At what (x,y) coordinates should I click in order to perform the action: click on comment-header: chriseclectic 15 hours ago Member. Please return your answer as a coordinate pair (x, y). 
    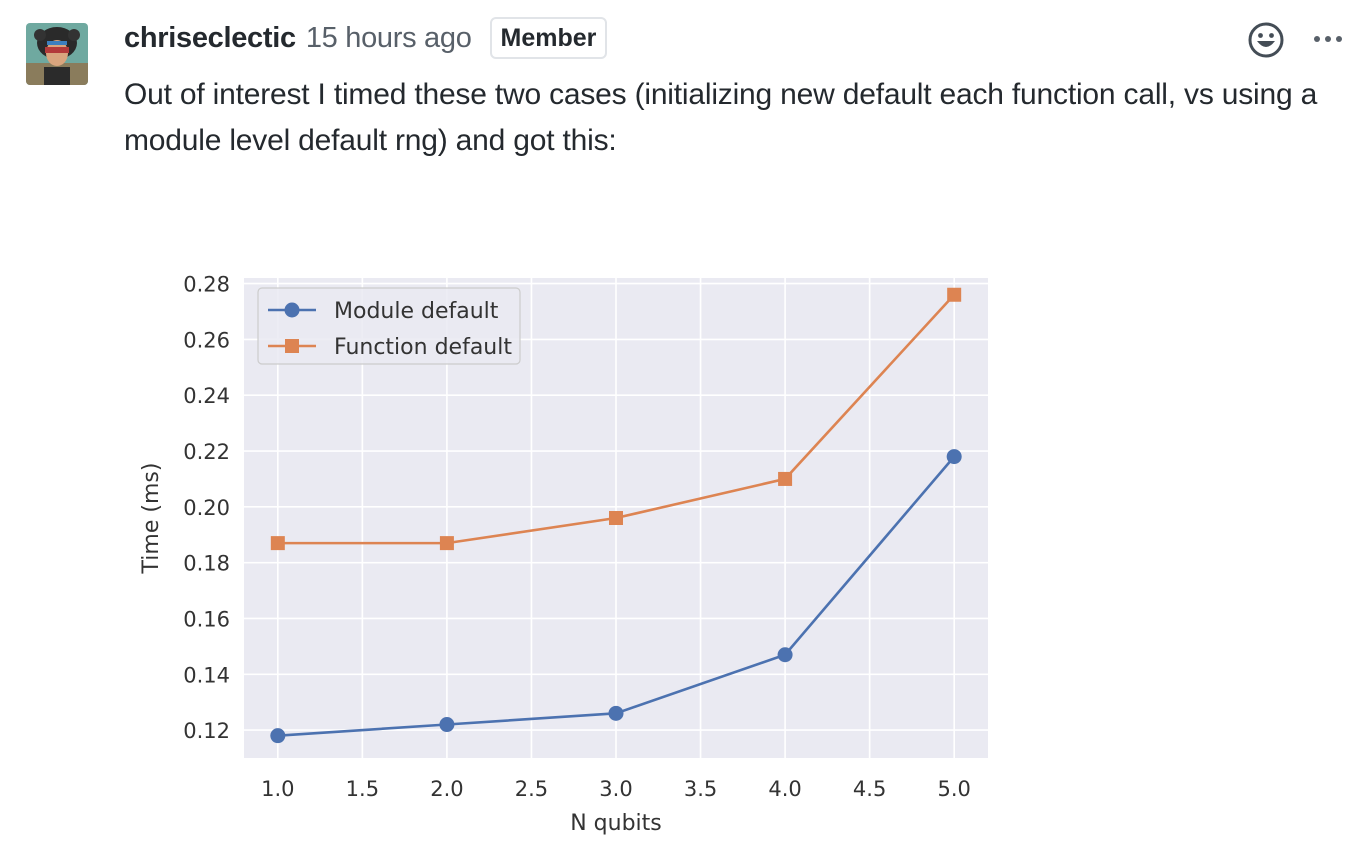
    Looking at the image, I should click on (366, 38).